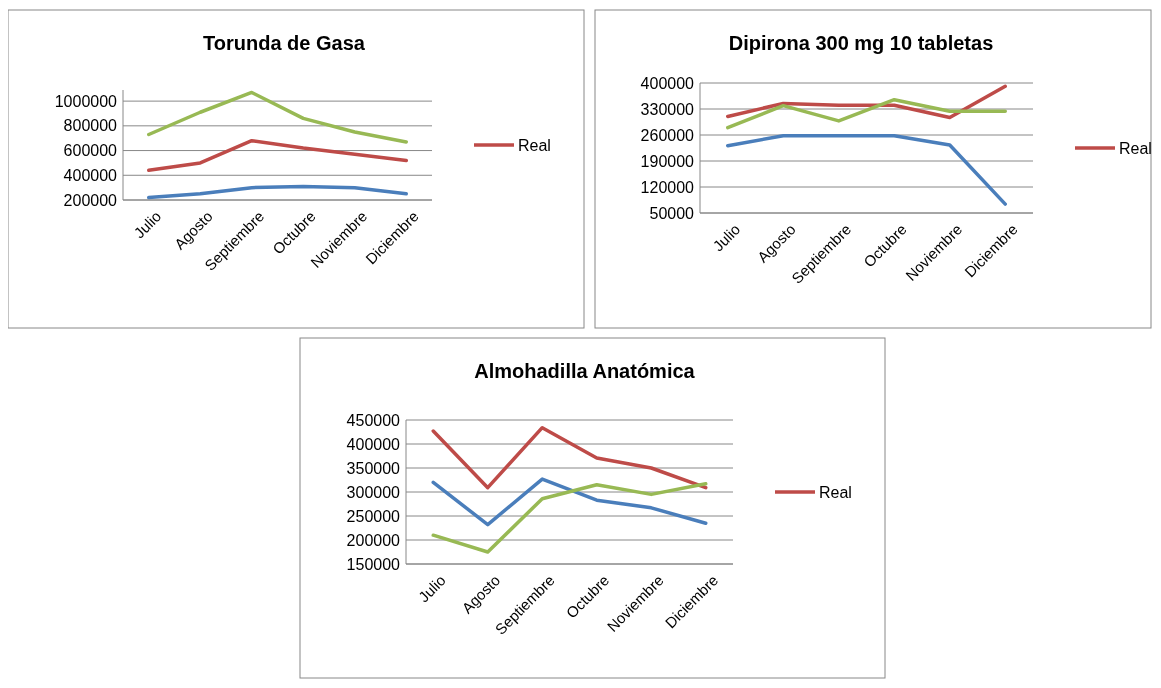 The height and width of the screenshot is (688, 1161). I want to click on chart-title: Torunda de Gasa, so click(284, 43).